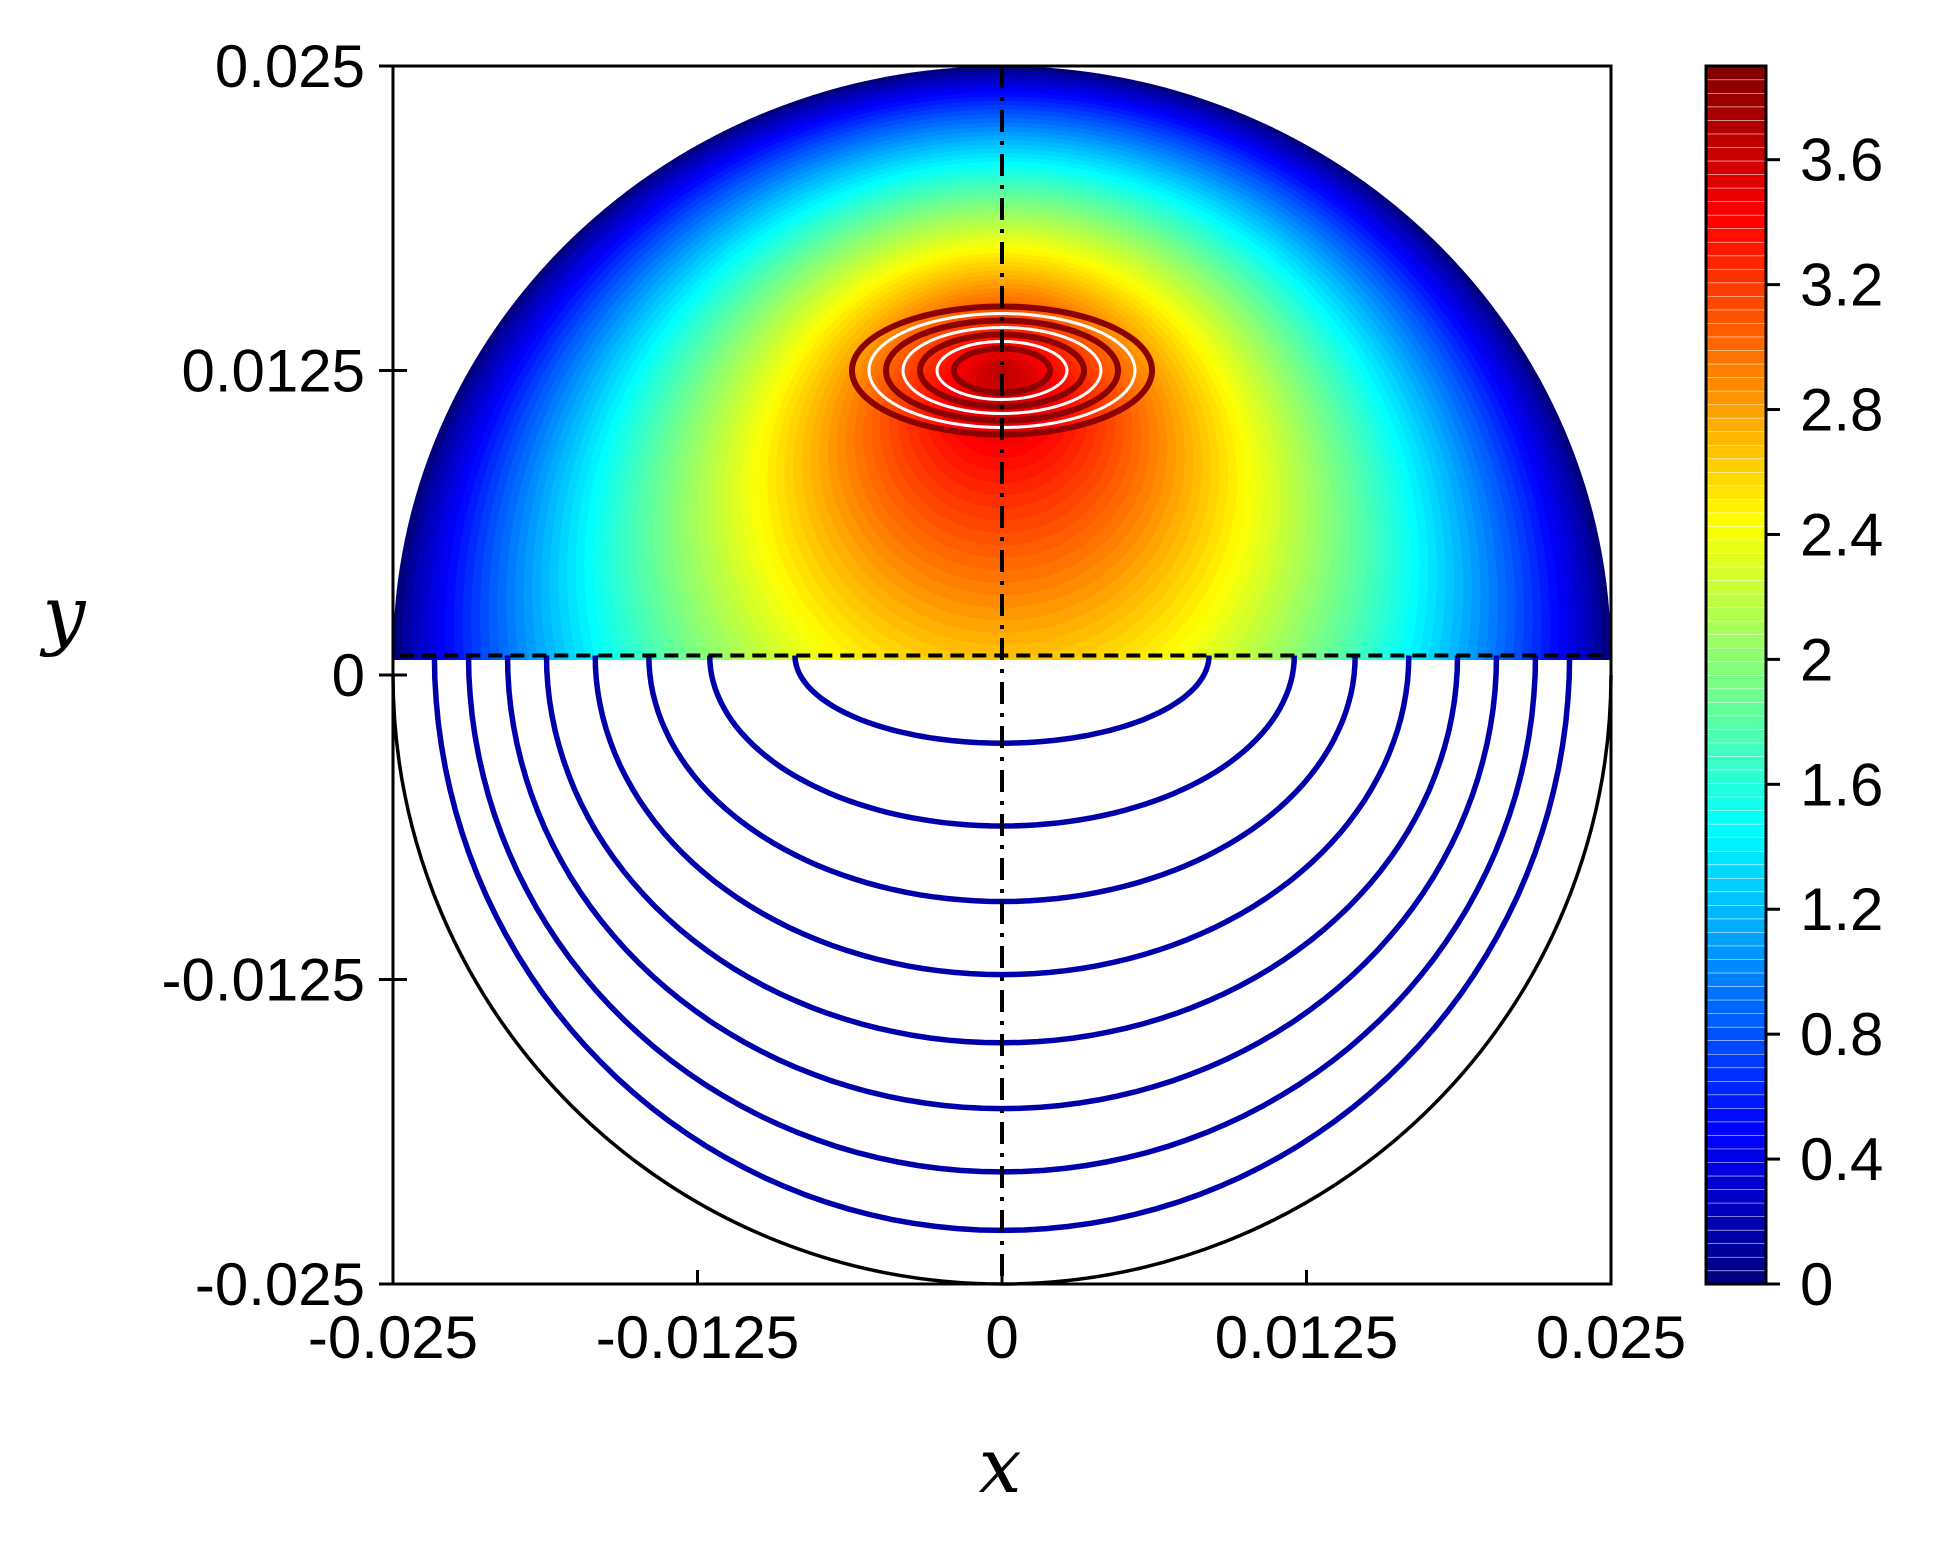  What do you see at coordinates (698, 1337) in the screenshot?
I see `x-tick-label: -0.0125` at bounding box center [698, 1337].